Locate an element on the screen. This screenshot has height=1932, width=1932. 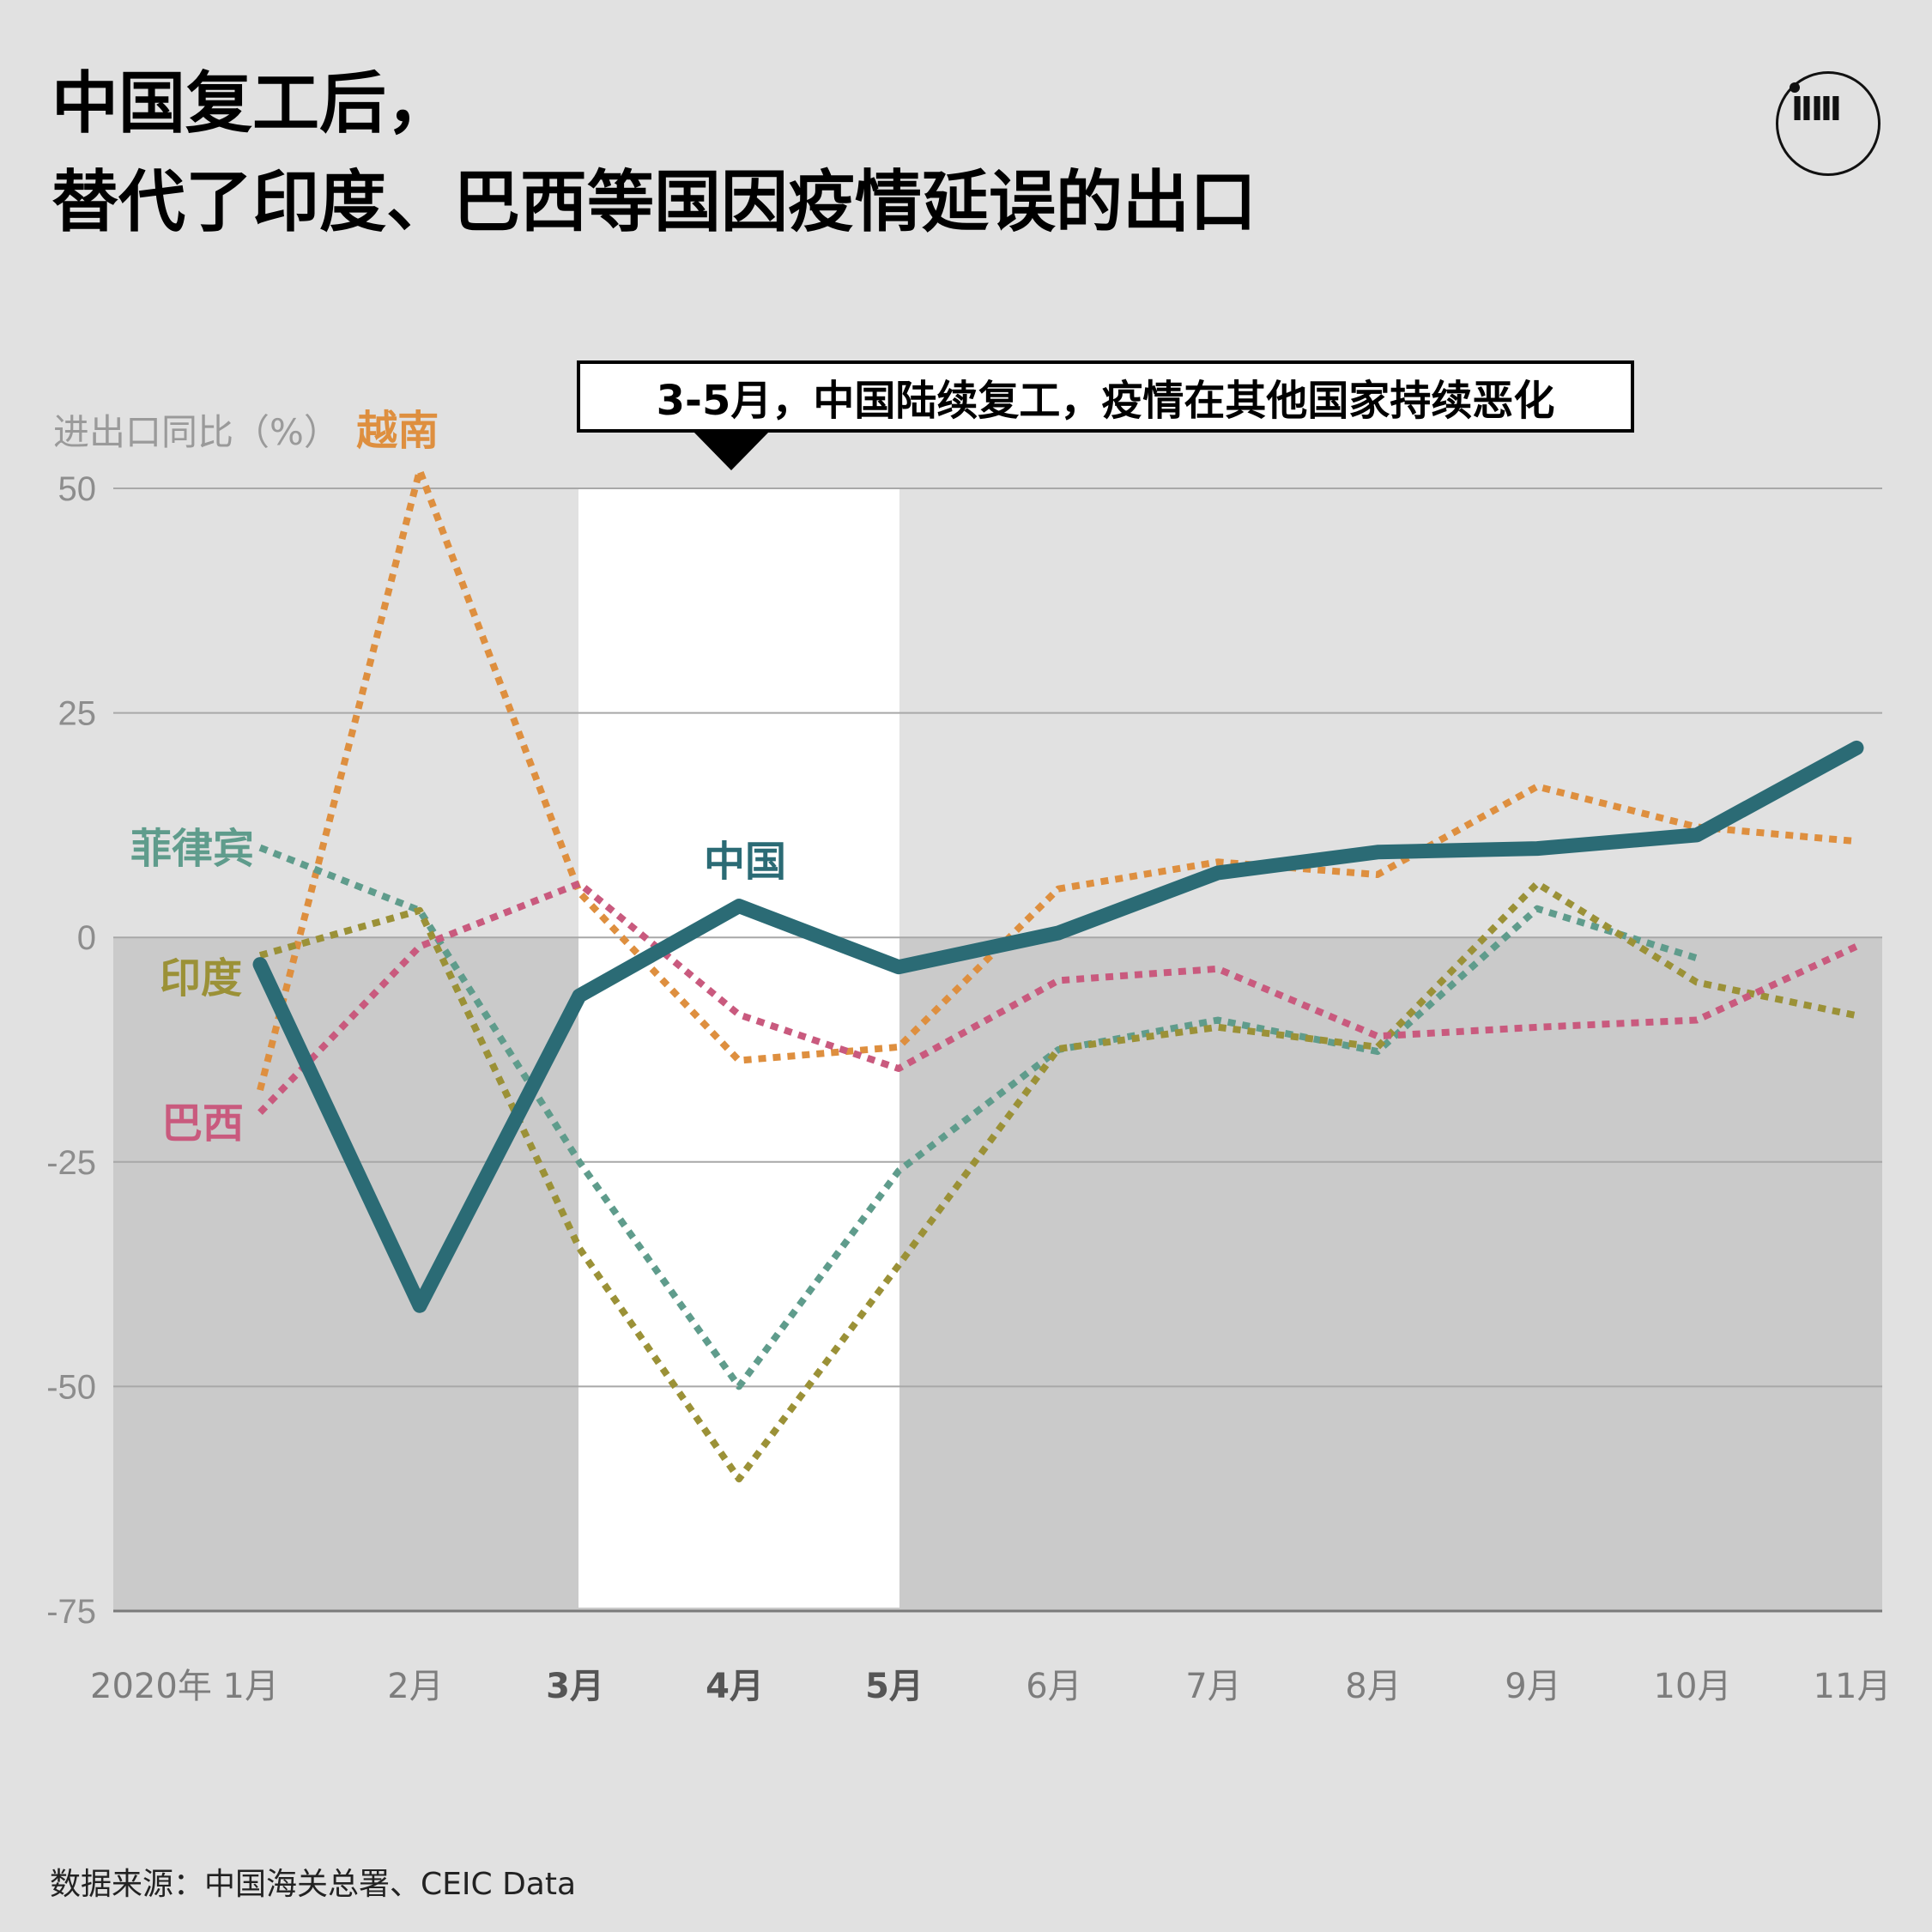
x-tick-label: 8月 is located at coordinates (1373, 1687).